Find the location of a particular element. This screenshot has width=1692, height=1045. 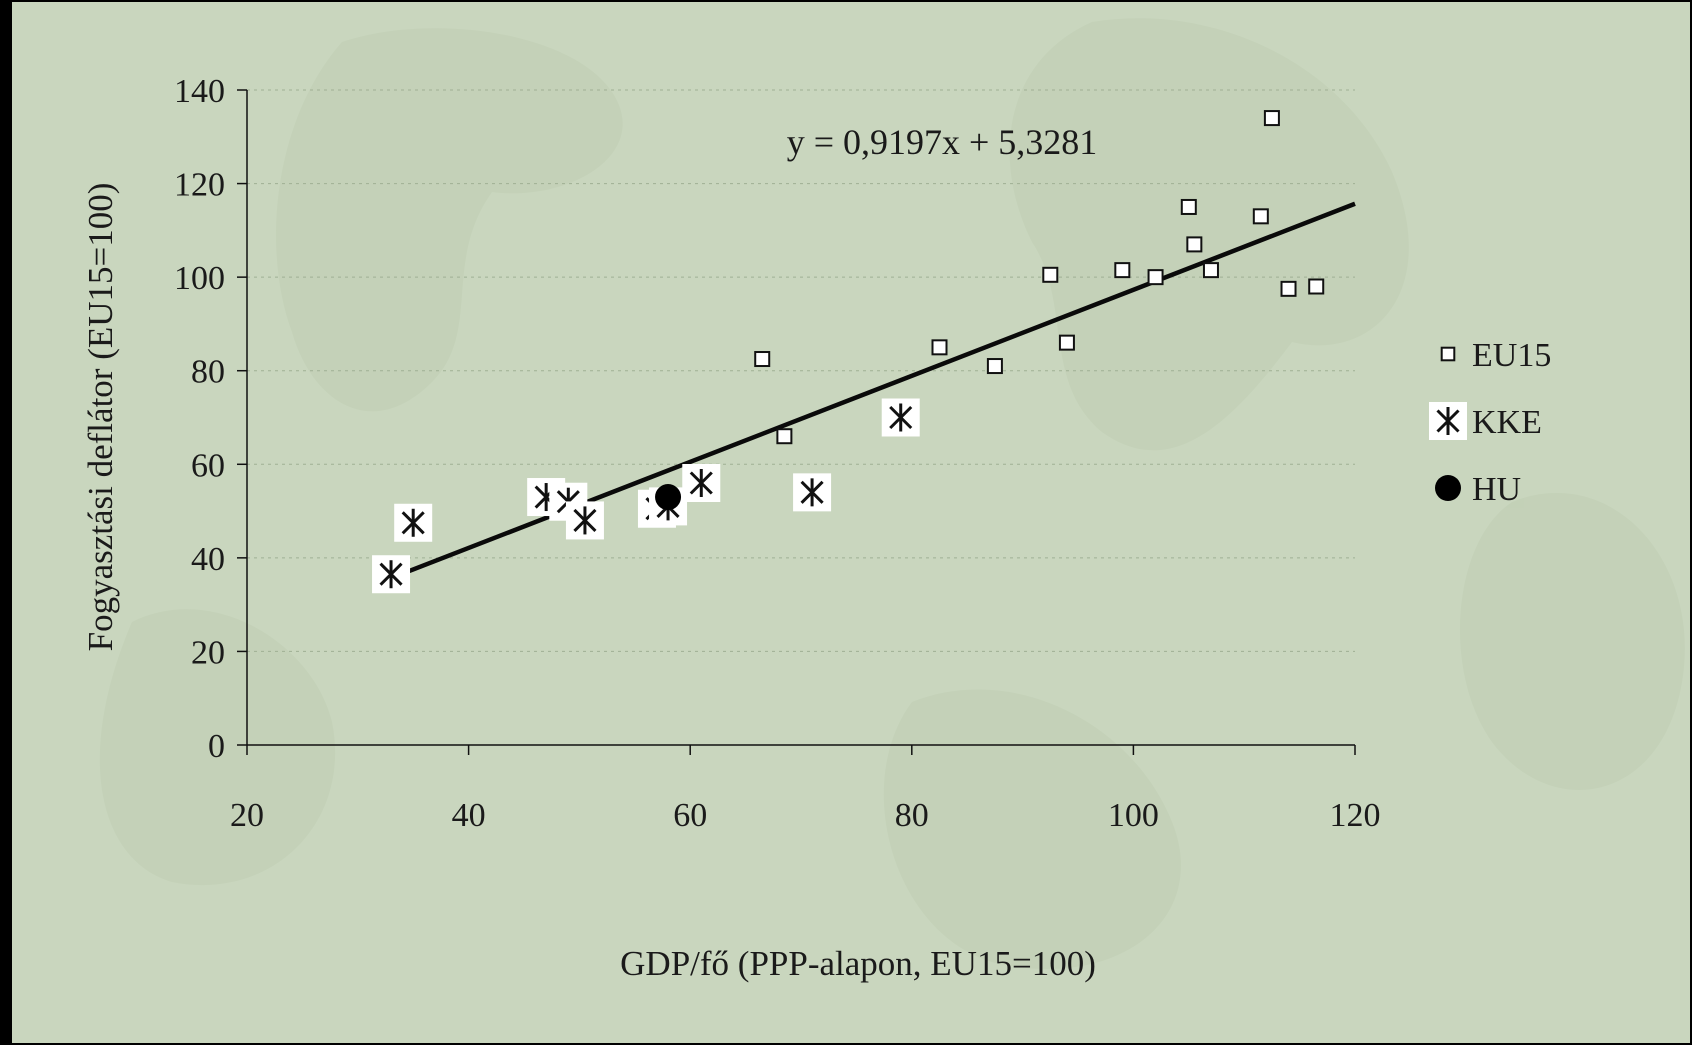

y-tick-label: 140 is located at coordinates (199, 91).